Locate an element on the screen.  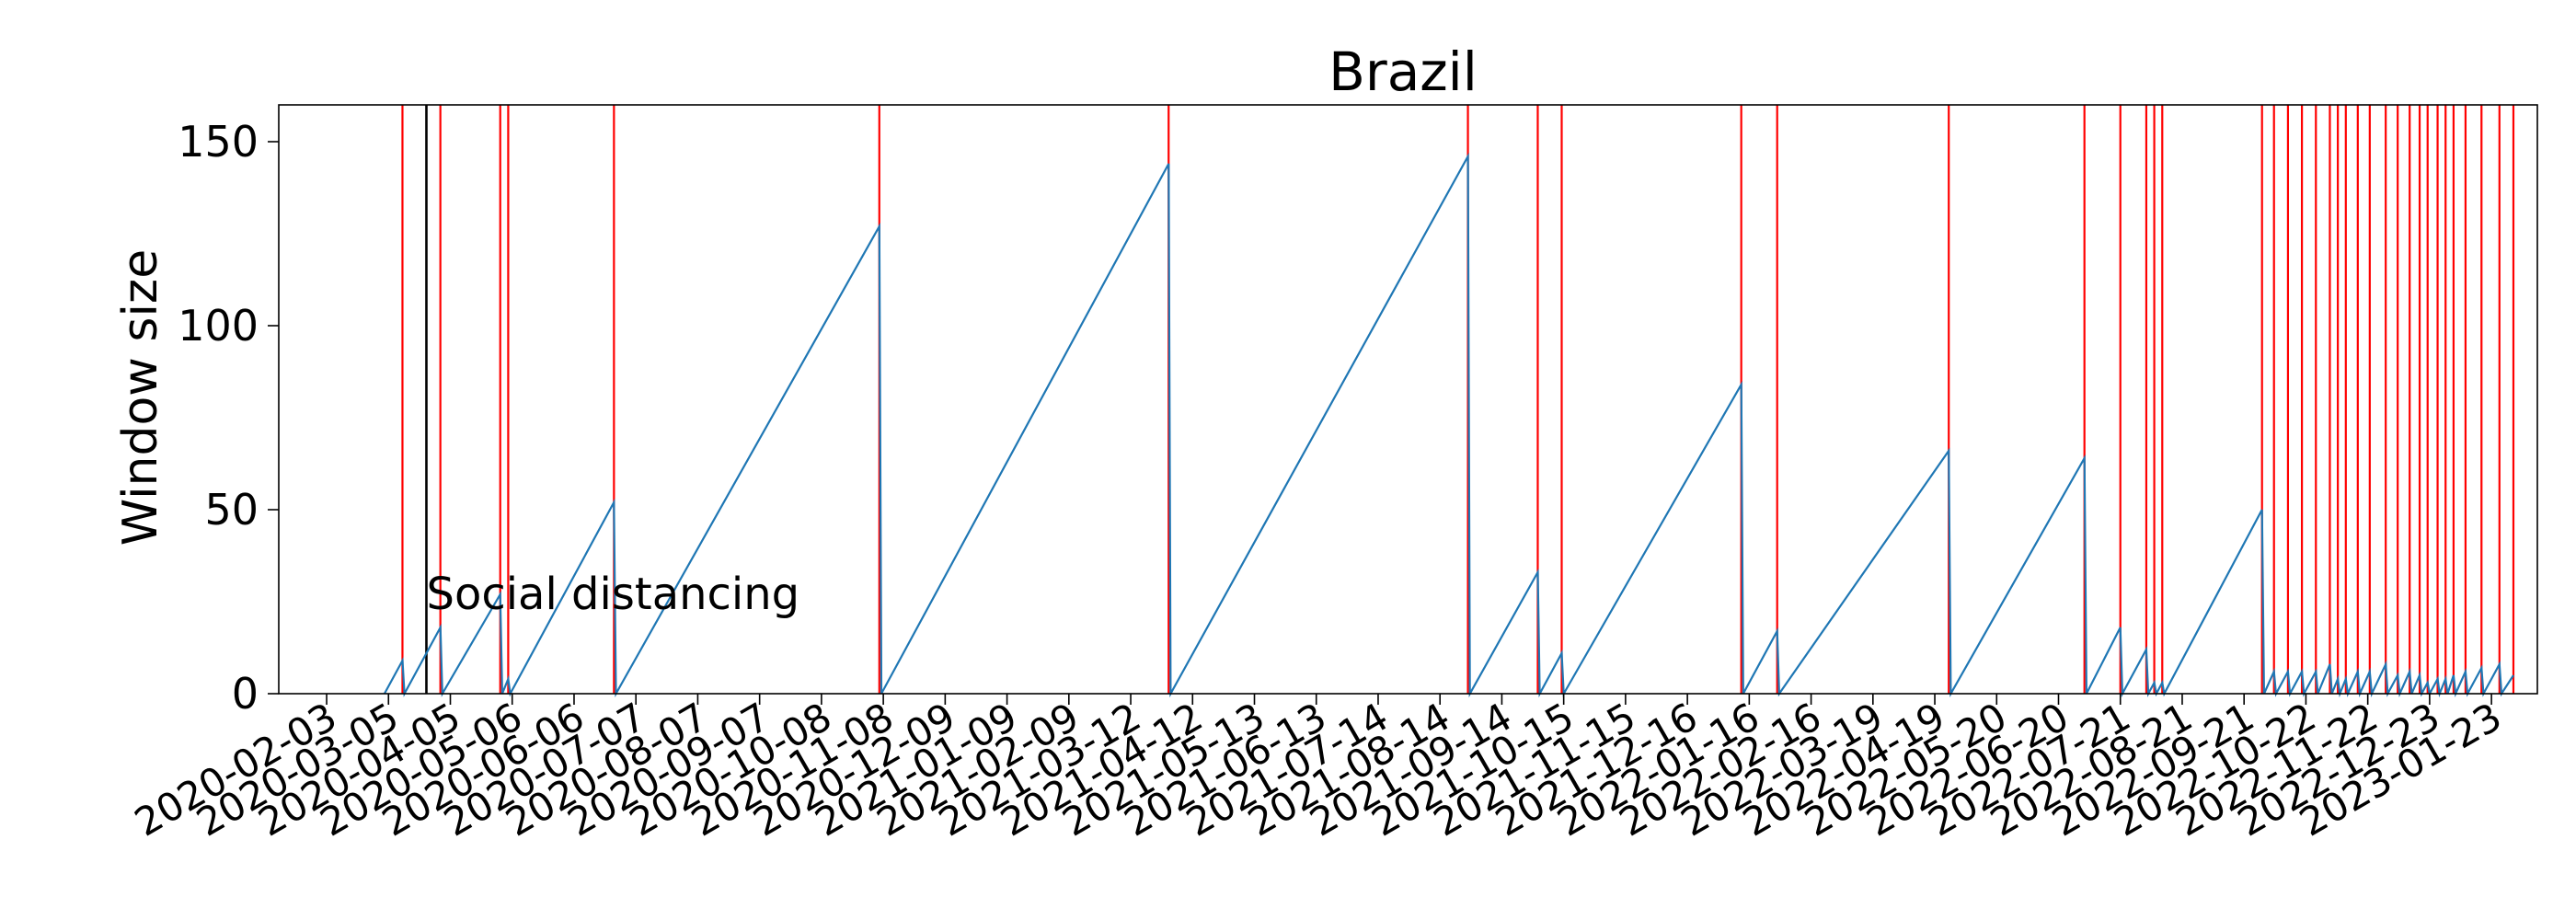
y-tick-label-50: 50 is located at coordinates (231, 510).